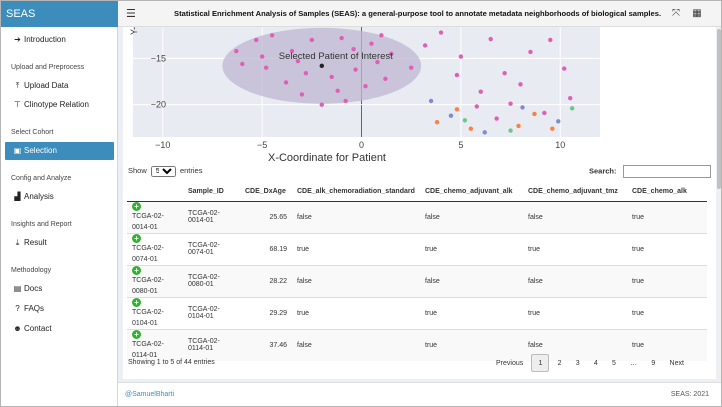 The image size is (722, 407). Describe the element at coordinates (719, 109) in the screenshot. I see `scrollbar-thumb` at that location.